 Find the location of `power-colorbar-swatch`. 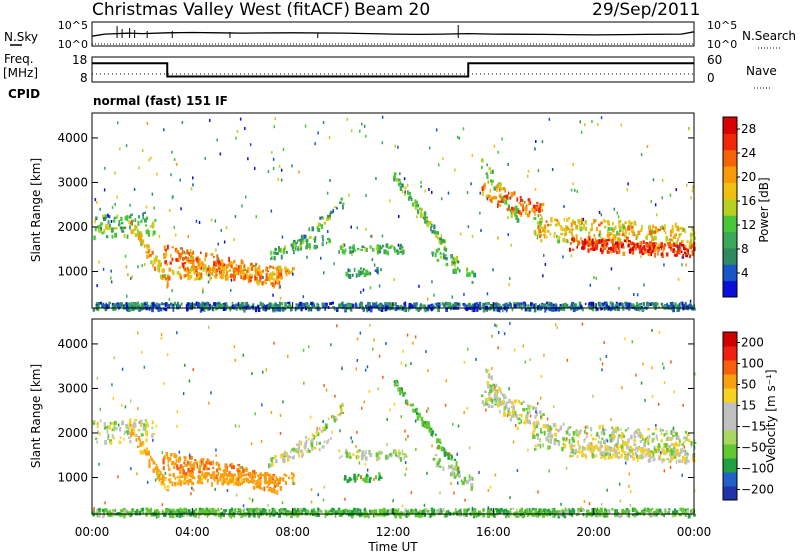

power-colorbar-swatch is located at coordinates (730, 191).